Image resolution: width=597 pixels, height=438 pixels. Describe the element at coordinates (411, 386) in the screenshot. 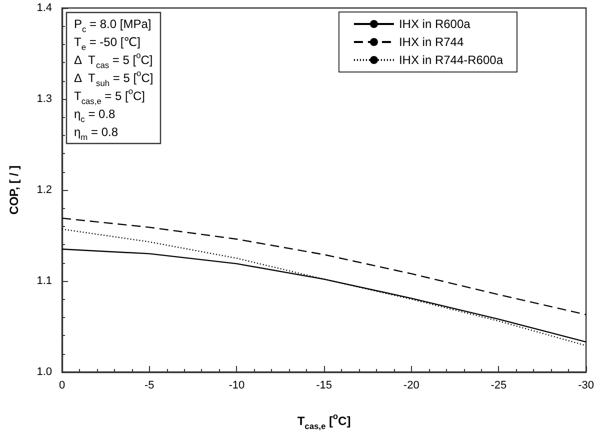

I see `x-tick-label: -20` at that location.